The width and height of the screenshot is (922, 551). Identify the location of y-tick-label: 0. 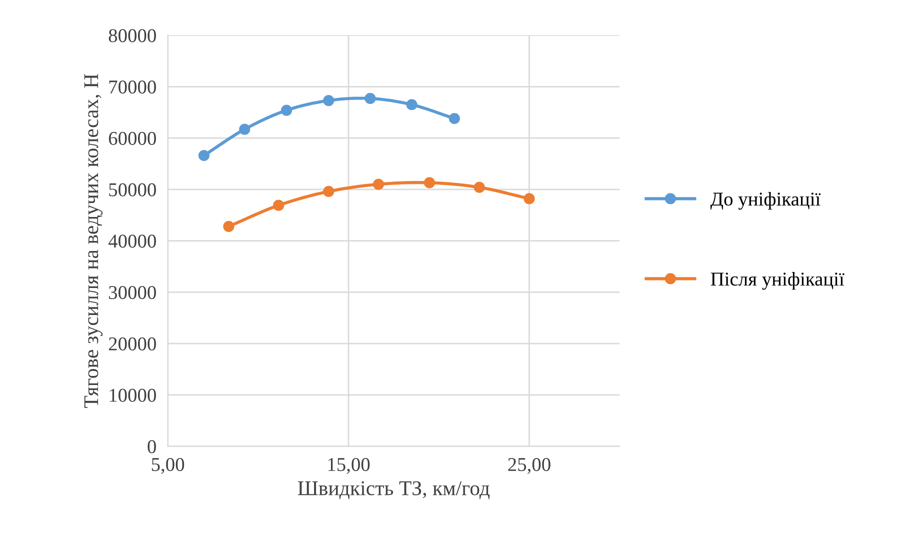
(152, 447).